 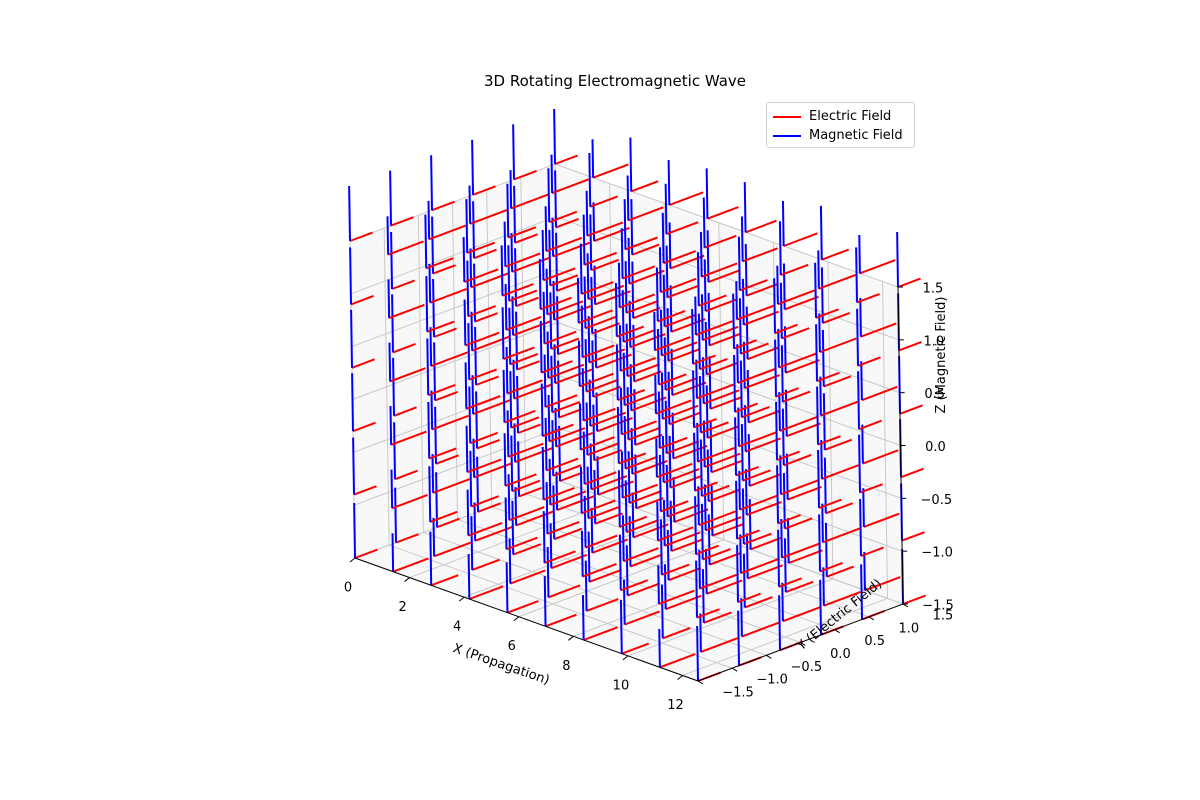 I want to click on grid-line-z-left, so click(x=453, y=255).